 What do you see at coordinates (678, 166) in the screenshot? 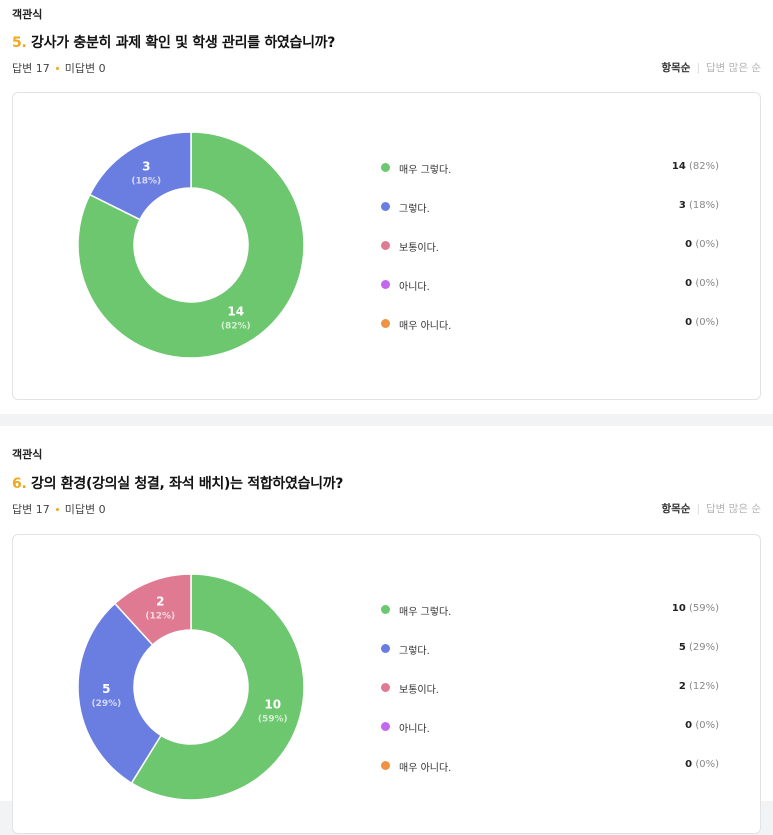
I see `legend-count-value: 14` at bounding box center [678, 166].